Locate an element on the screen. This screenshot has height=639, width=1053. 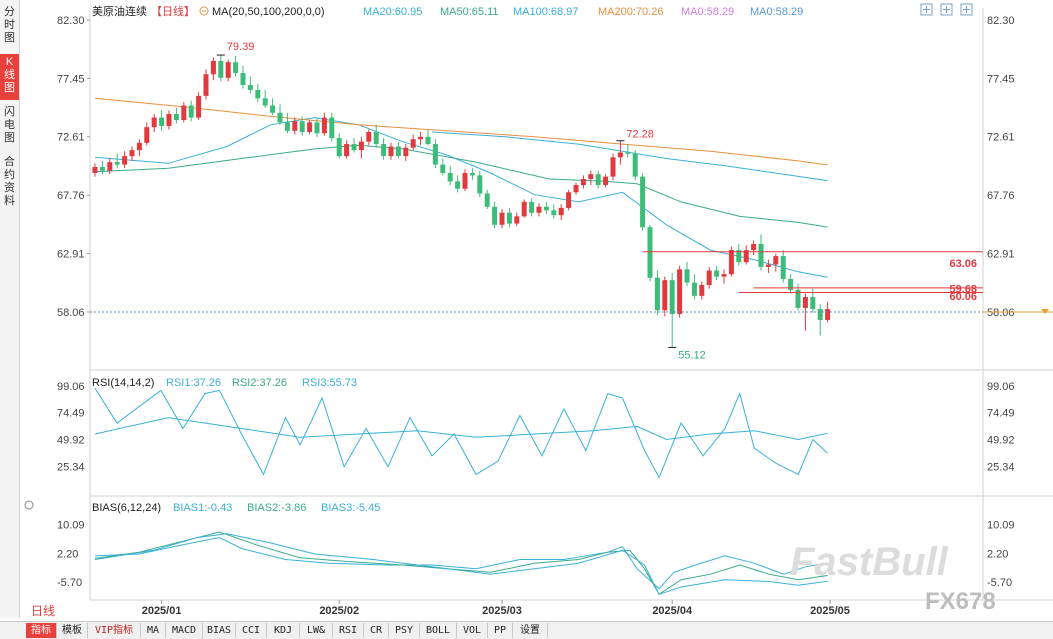
toolbar-tab-vip指标: VIP指标 is located at coordinates (114, 630).